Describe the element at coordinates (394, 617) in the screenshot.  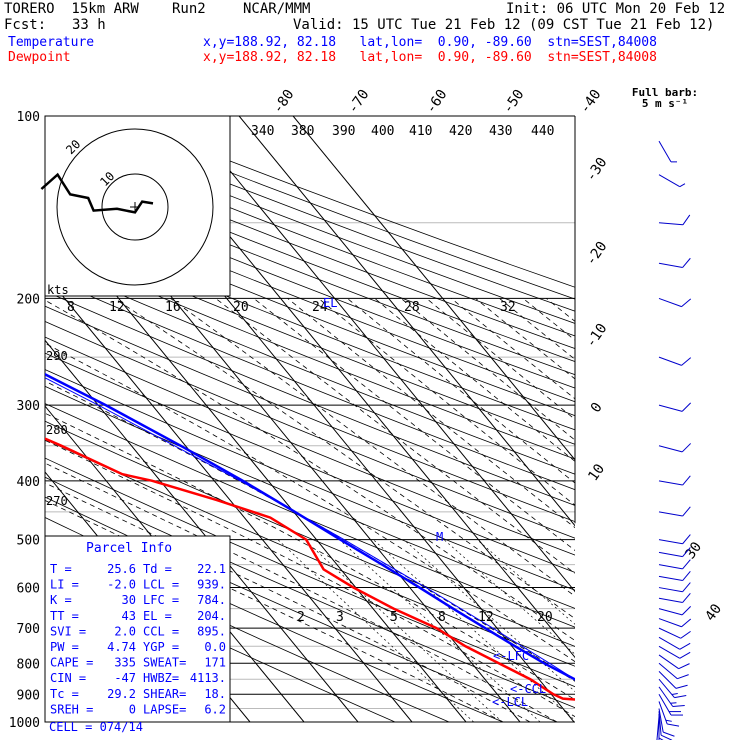
I see `mixing-ratio-label: 5` at that location.